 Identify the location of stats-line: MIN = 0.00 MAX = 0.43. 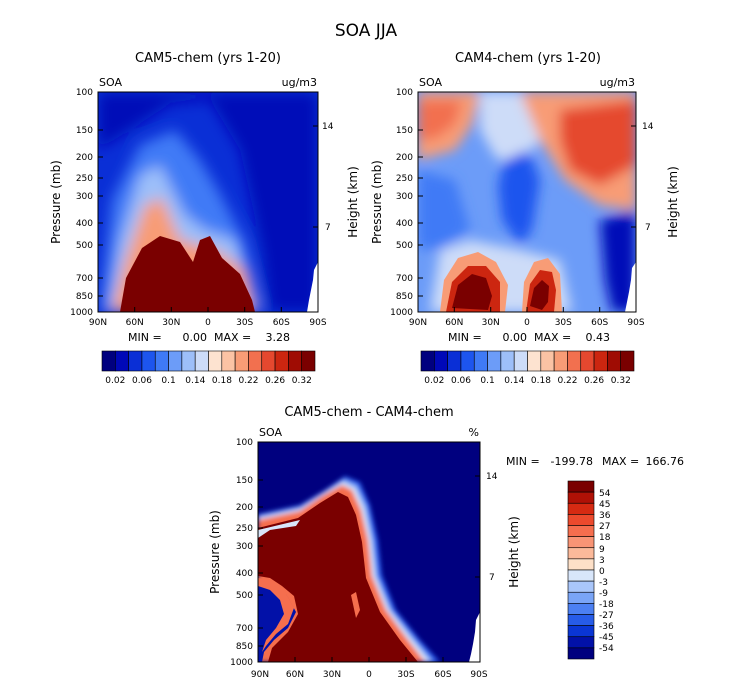
(529, 337).